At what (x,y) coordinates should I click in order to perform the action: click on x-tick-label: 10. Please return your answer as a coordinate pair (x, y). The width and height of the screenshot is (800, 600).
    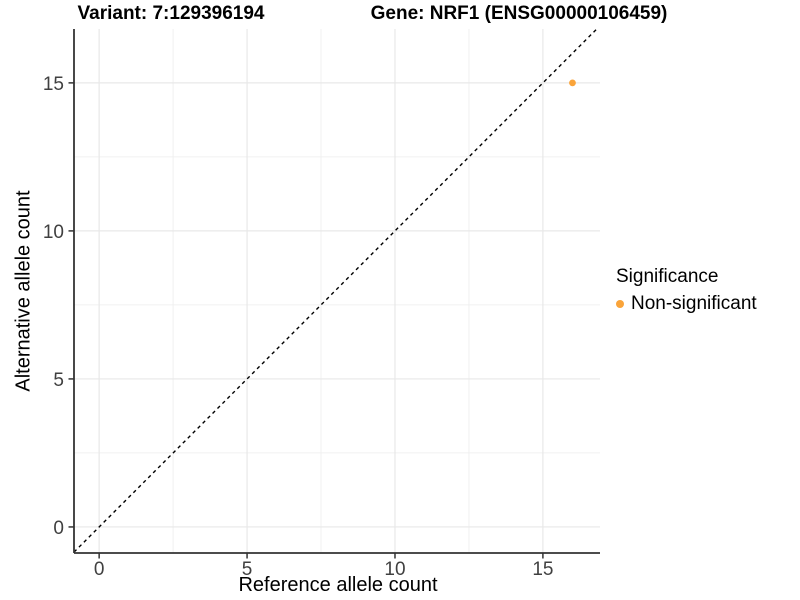
    Looking at the image, I should click on (394, 569).